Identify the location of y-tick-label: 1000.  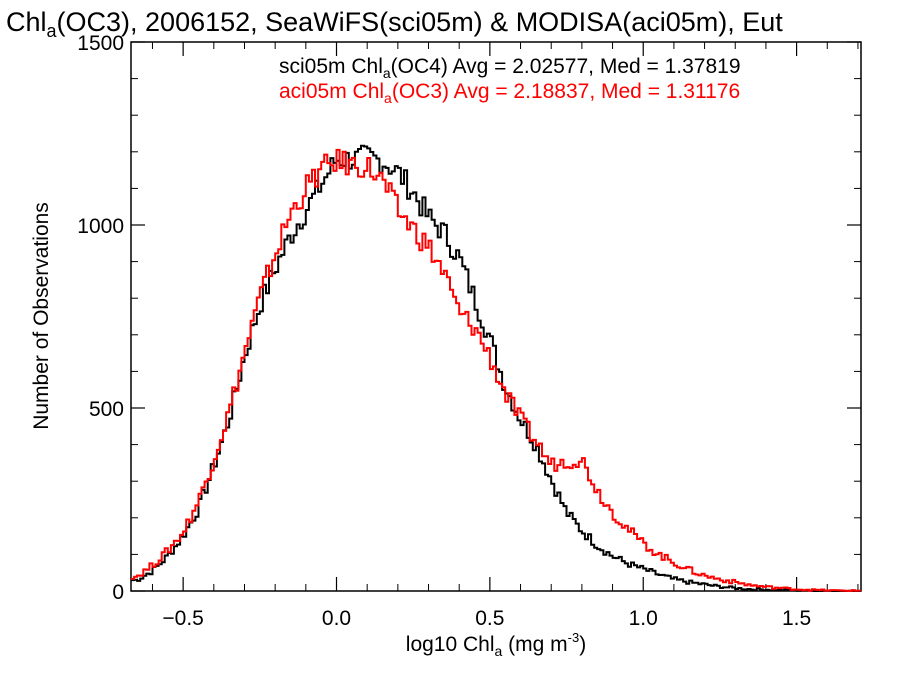
(100, 226).